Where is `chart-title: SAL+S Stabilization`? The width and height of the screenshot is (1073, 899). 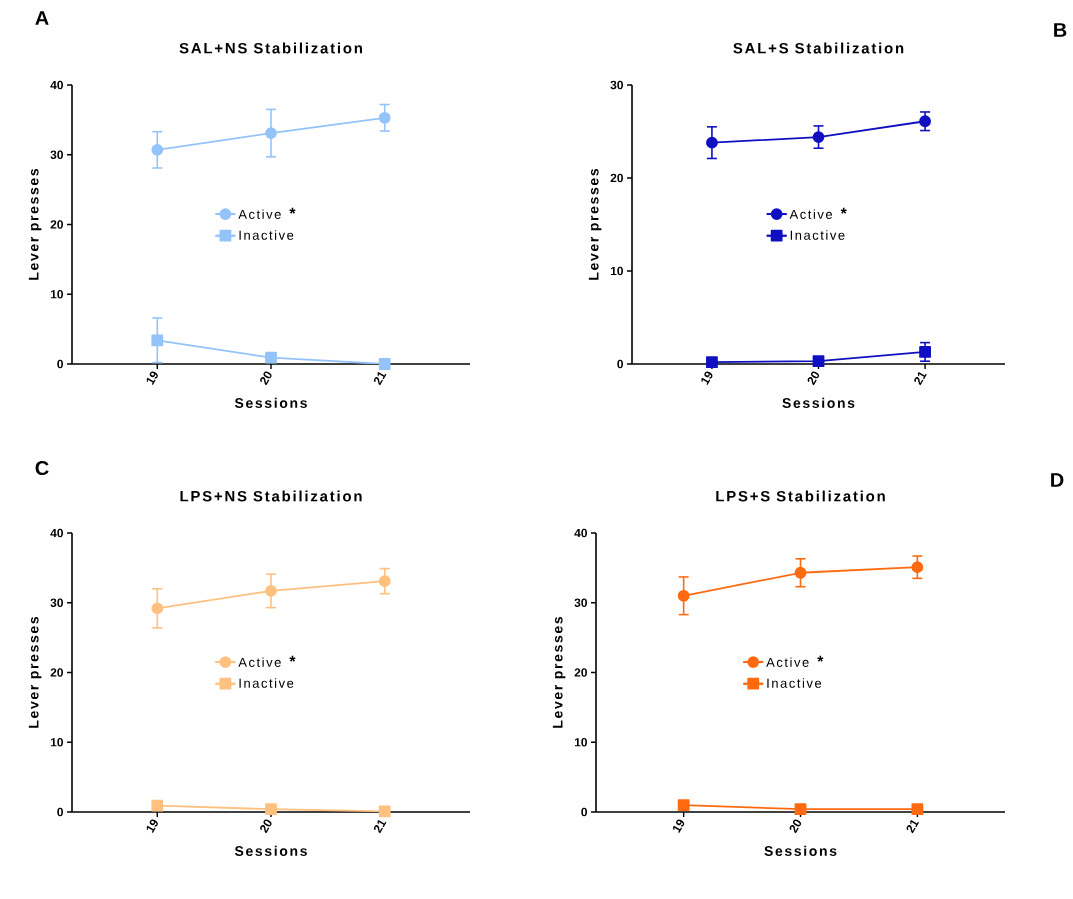
chart-title: SAL+S Stabilization is located at coordinates (818, 48).